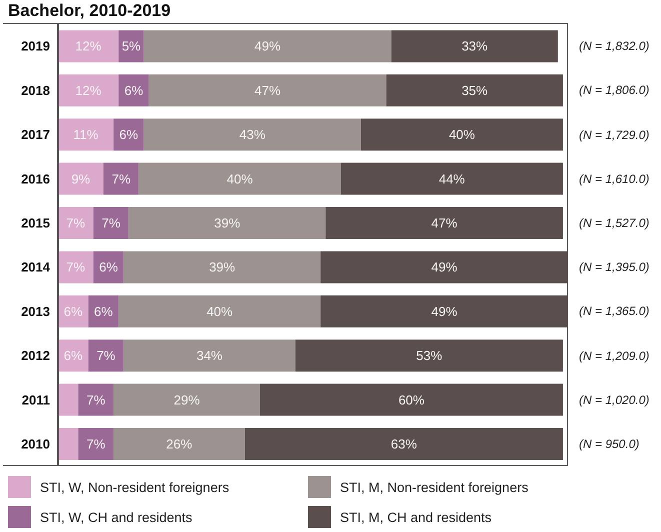 The height and width of the screenshot is (532, 661). Describe the element at coordinates (35, 444) in the screenshot. I see `y-tick-label: 2010` at that location.